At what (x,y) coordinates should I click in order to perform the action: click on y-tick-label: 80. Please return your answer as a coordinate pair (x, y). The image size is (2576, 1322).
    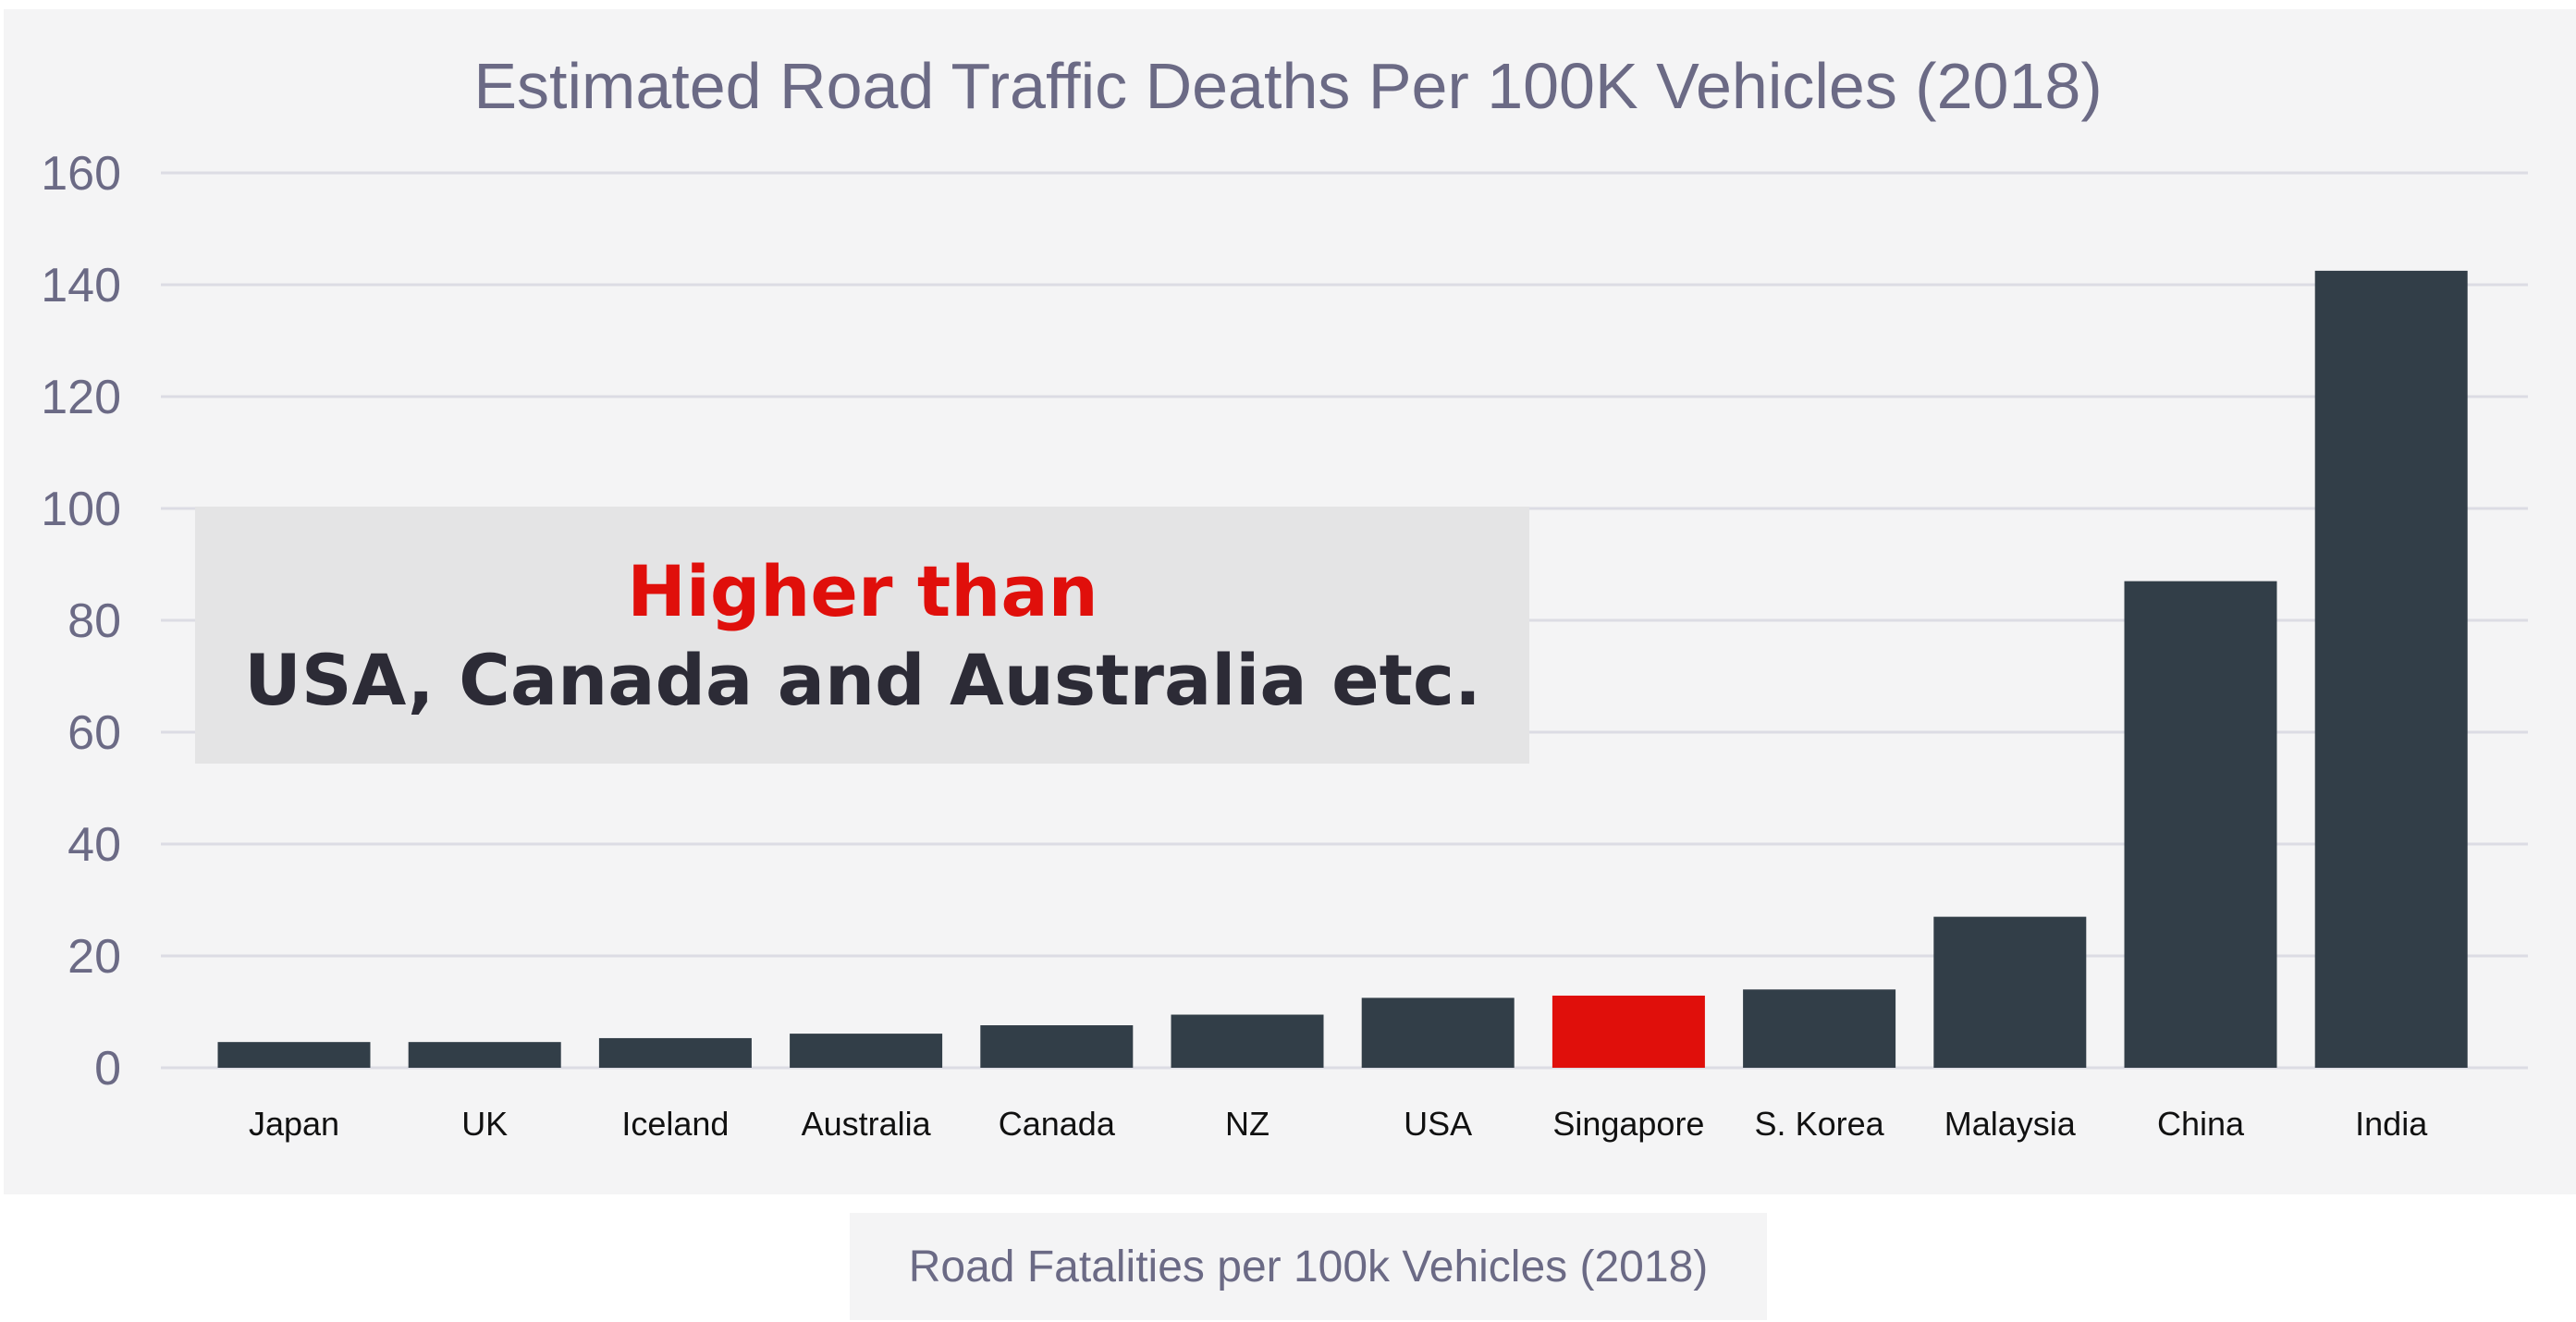
    Looking at the image, I should click on (94, 621).